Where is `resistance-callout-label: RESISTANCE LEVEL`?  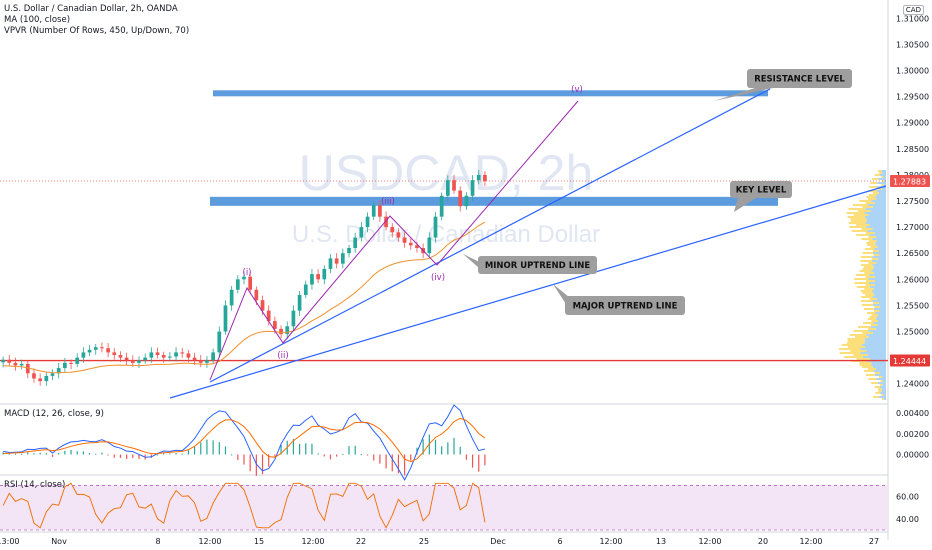 resistance-callout-label: RESISTANCE LEVEL is located at coordinates (799, 80).